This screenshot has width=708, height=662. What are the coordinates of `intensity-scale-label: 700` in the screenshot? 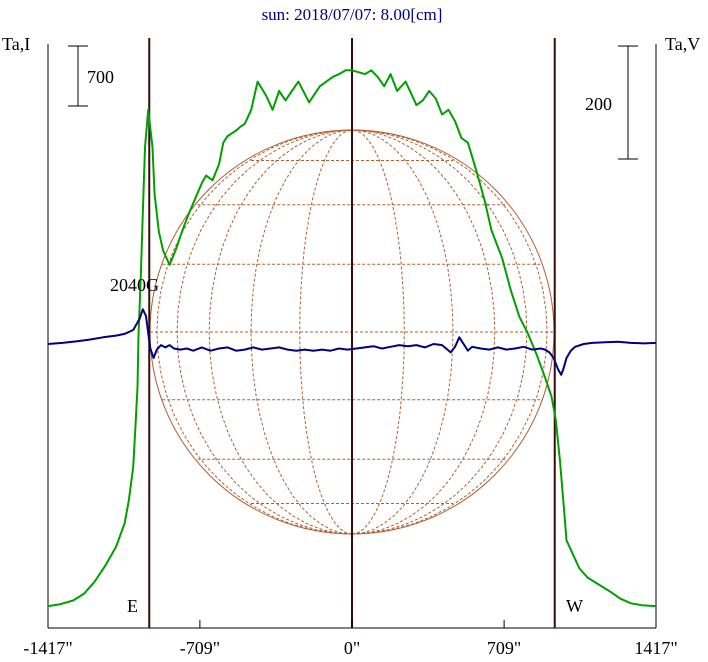 It's located at (100, 77).